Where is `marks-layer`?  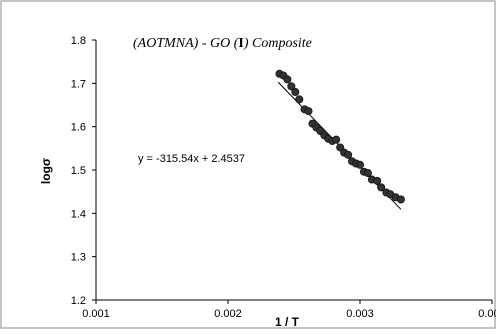
marks-layer is located at coordinates (340, 139).